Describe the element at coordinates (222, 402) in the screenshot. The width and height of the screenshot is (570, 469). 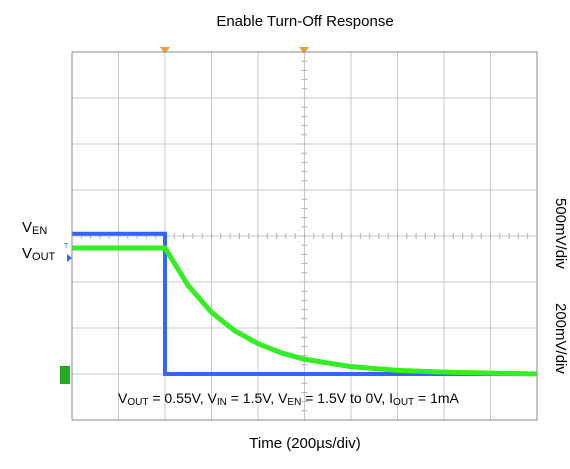
I see `annotation-subscript: IN` at that location.